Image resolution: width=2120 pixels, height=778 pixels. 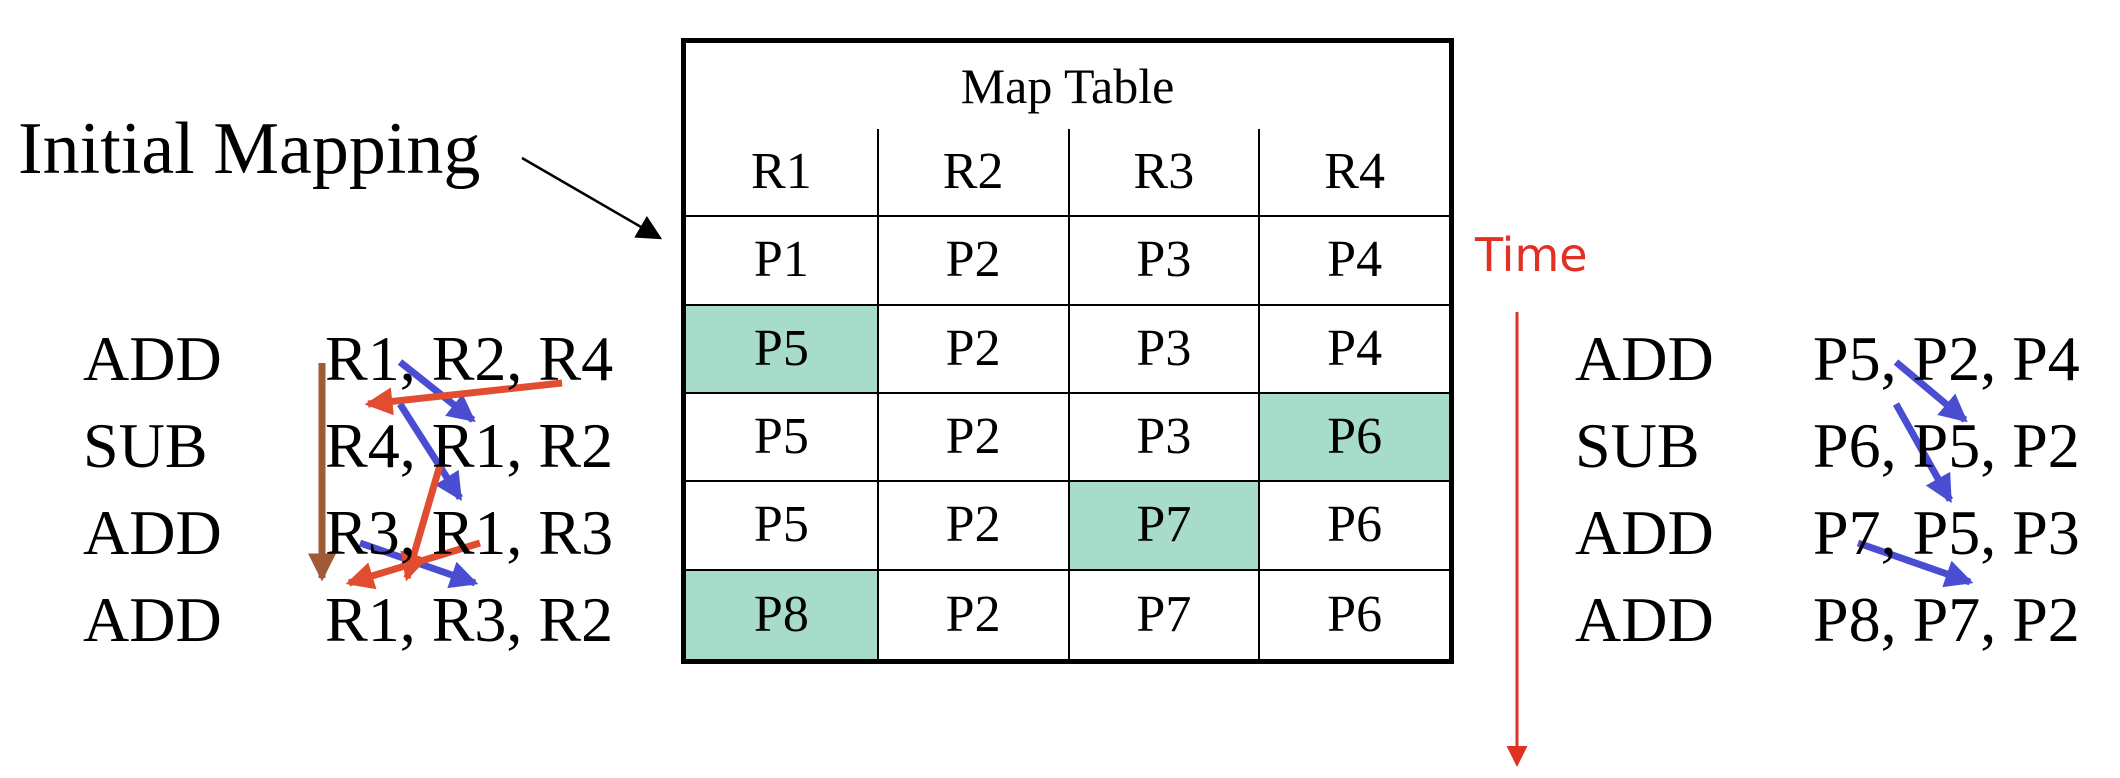 I want to click on time-label: Time, so click(x=1531, y=255).